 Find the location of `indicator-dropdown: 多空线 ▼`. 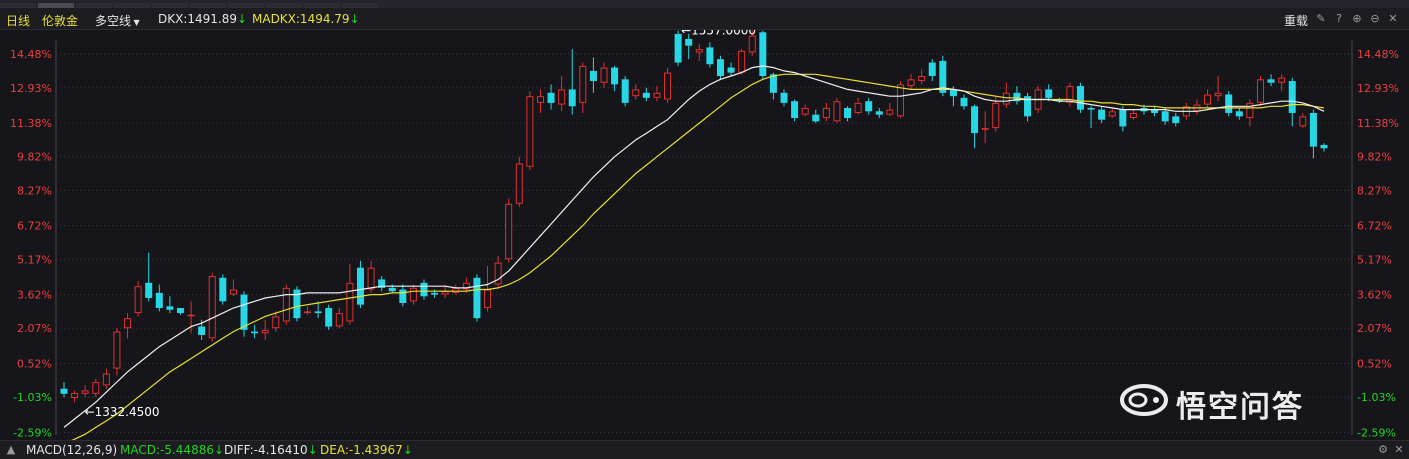

indicator-dropdown: 多空线 ▼ is located at coordinates (117, 20).